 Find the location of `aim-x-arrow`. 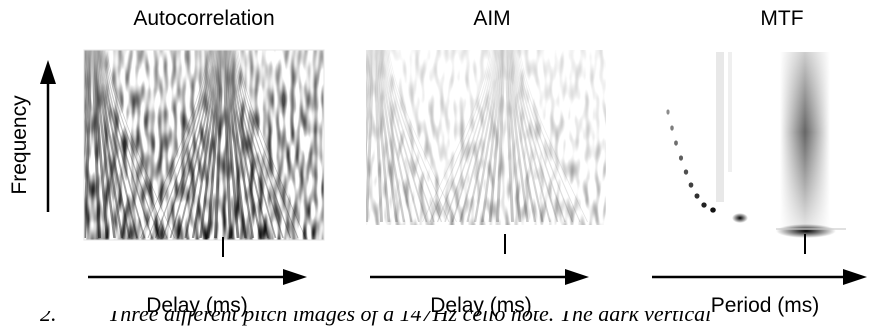

aim-x-arrow is located at coordinates (479, 277).